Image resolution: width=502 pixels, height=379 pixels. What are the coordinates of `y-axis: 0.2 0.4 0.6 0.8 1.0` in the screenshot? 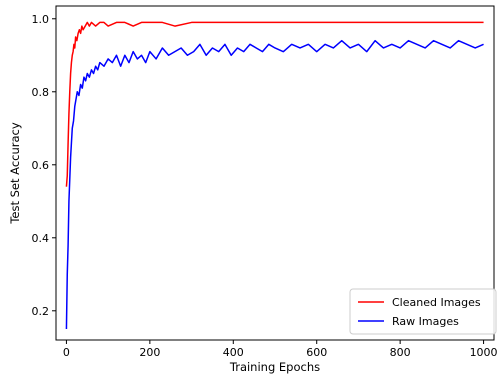 It's located at (44, 165).